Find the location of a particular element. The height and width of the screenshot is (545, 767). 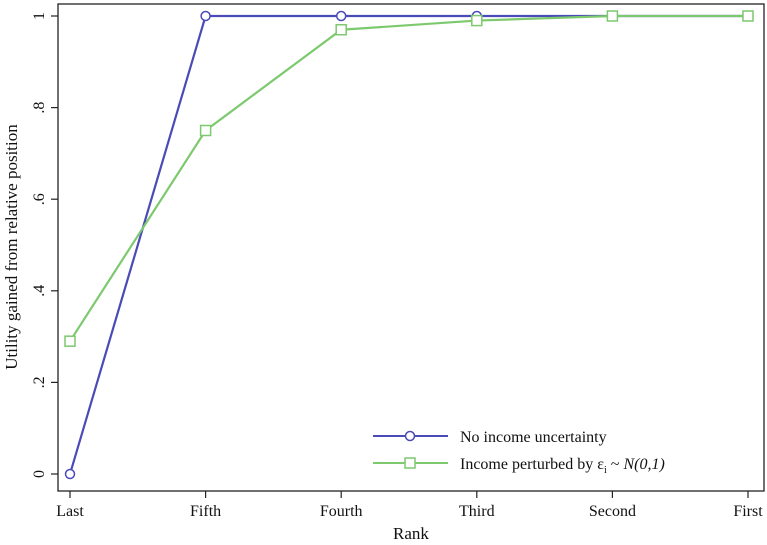

legend-item-income-perturbed: Income perturbed by εi ~ N(0,1) is located at coordinates (519, 466).